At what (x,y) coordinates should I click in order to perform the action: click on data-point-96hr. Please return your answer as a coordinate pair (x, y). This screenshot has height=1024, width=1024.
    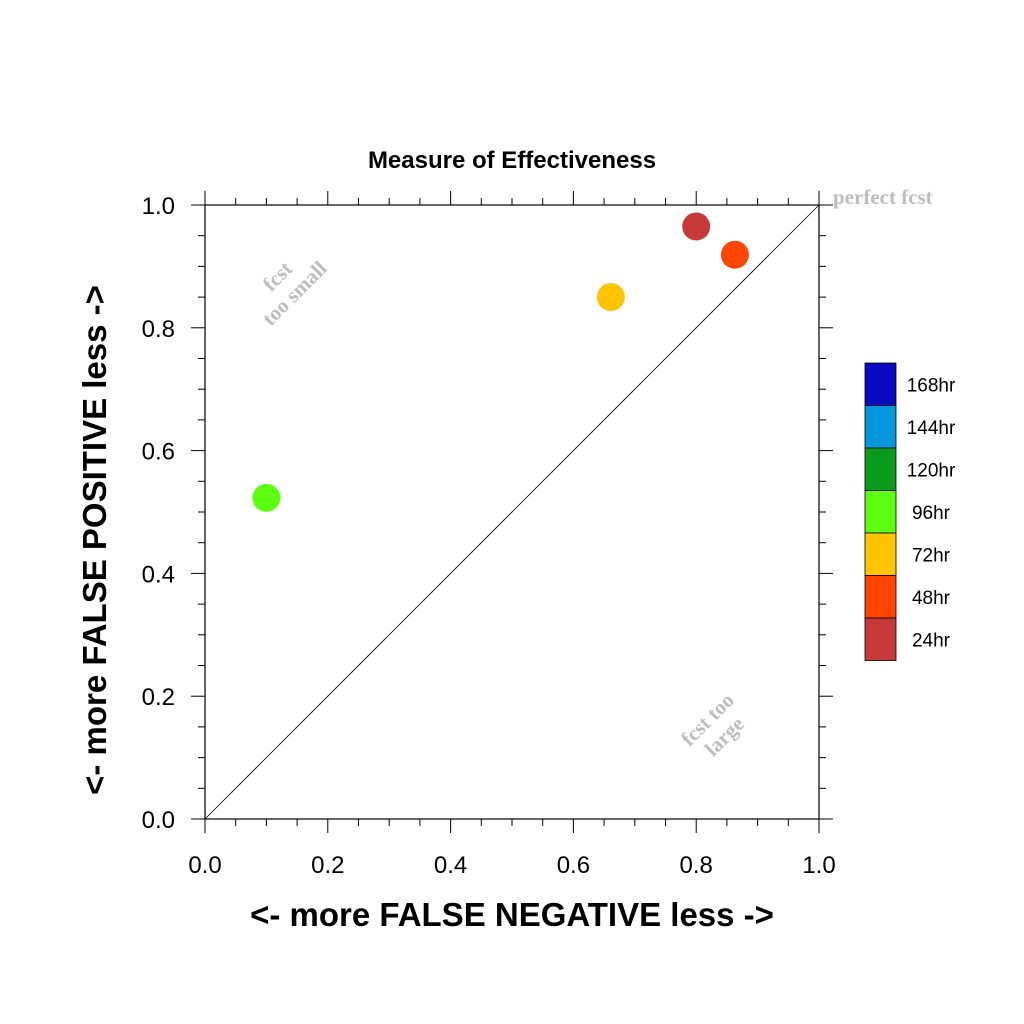
    Looking at the image, I should click on (266, 497).